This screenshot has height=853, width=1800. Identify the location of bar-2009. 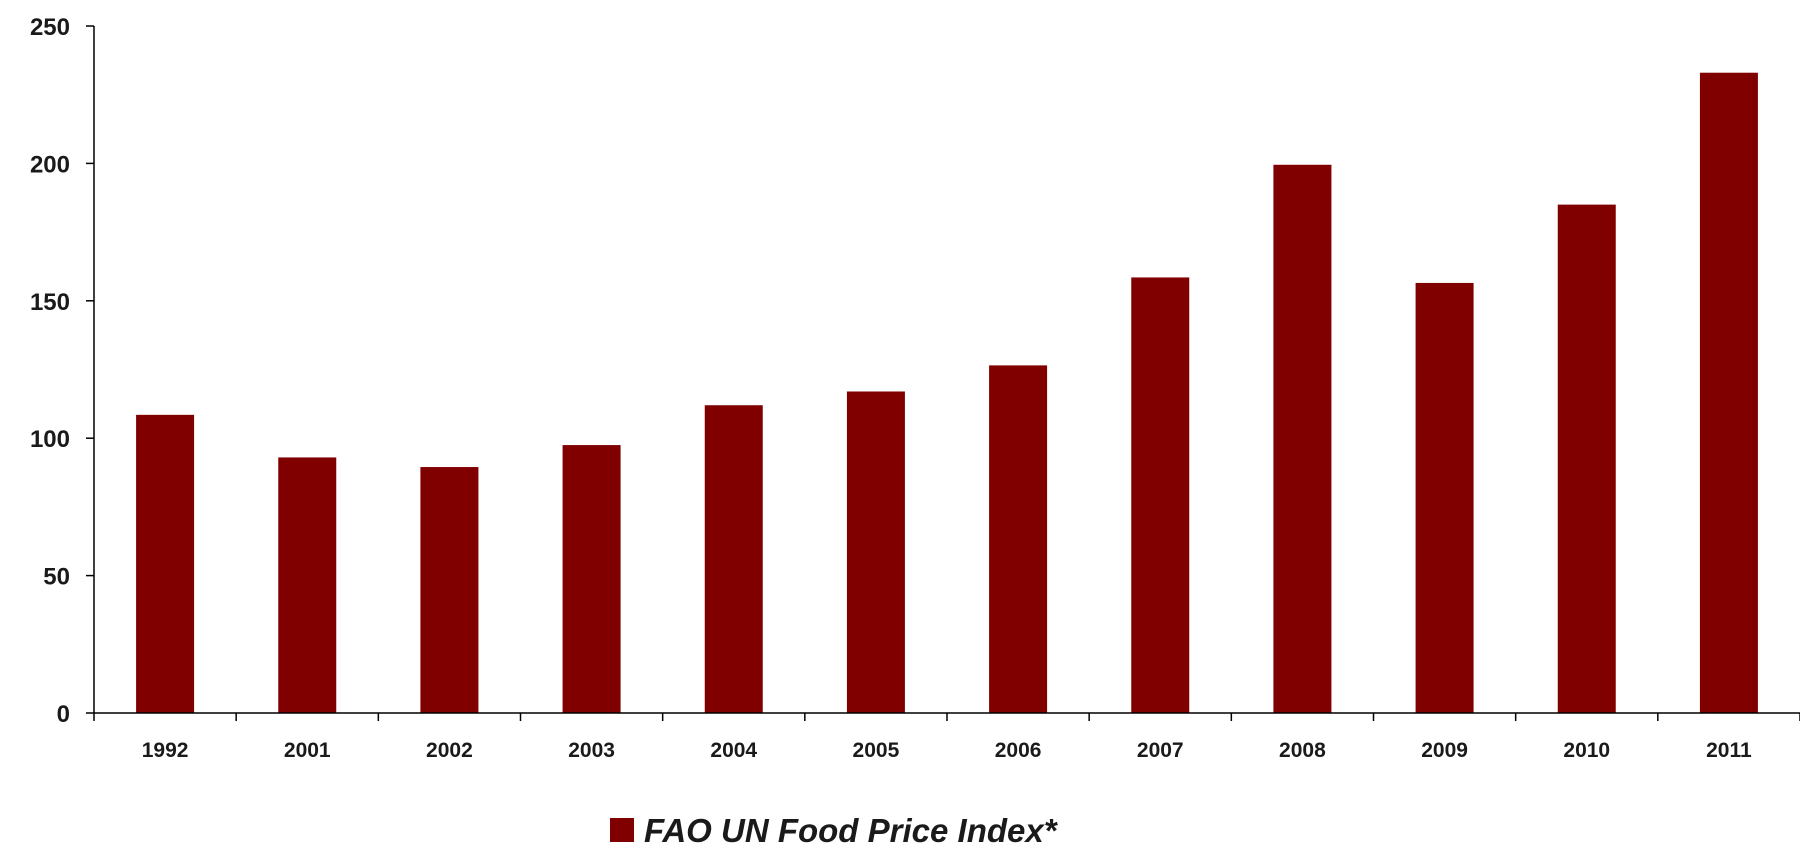
(1444, 497).